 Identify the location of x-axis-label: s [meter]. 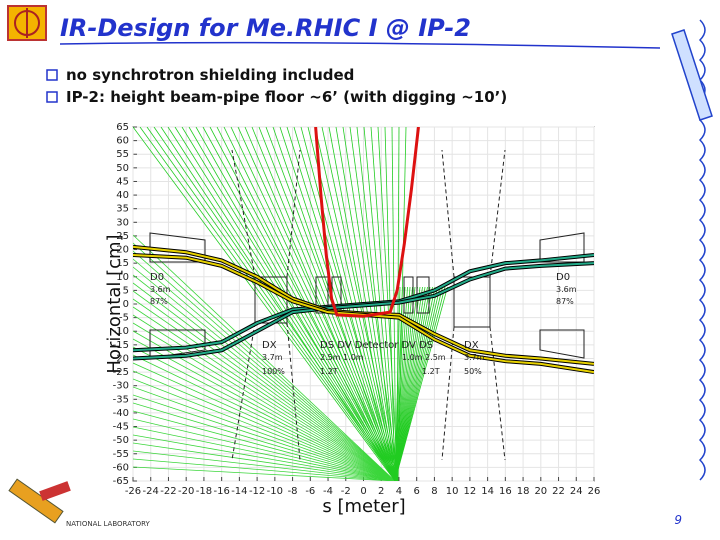
(363, 506).